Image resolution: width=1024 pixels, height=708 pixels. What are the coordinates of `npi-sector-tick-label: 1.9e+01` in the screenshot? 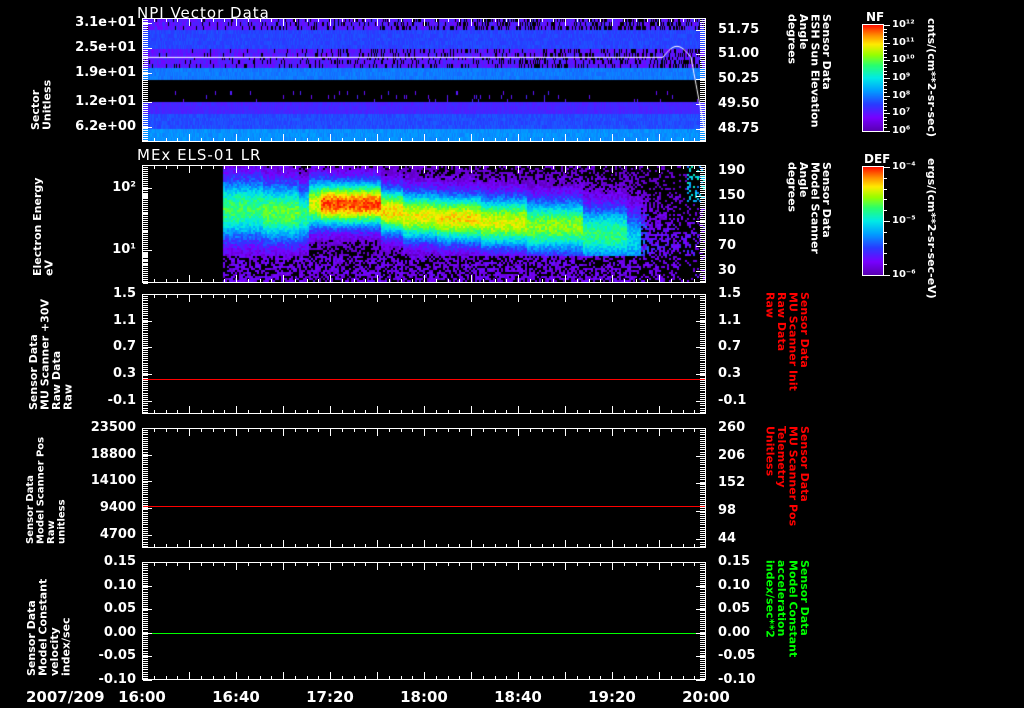 It's located at (105, 73).